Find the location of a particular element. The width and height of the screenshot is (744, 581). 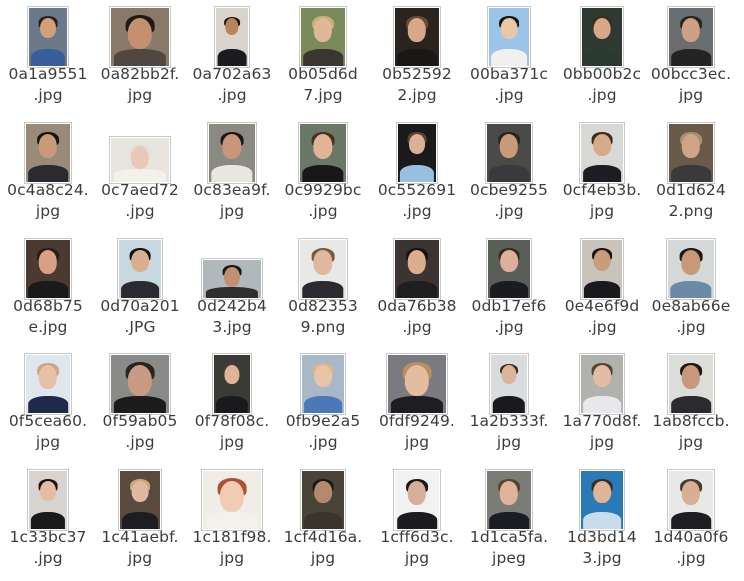

file-name-line-1: 0a82bb2f. is located at coordinates (140, 74).